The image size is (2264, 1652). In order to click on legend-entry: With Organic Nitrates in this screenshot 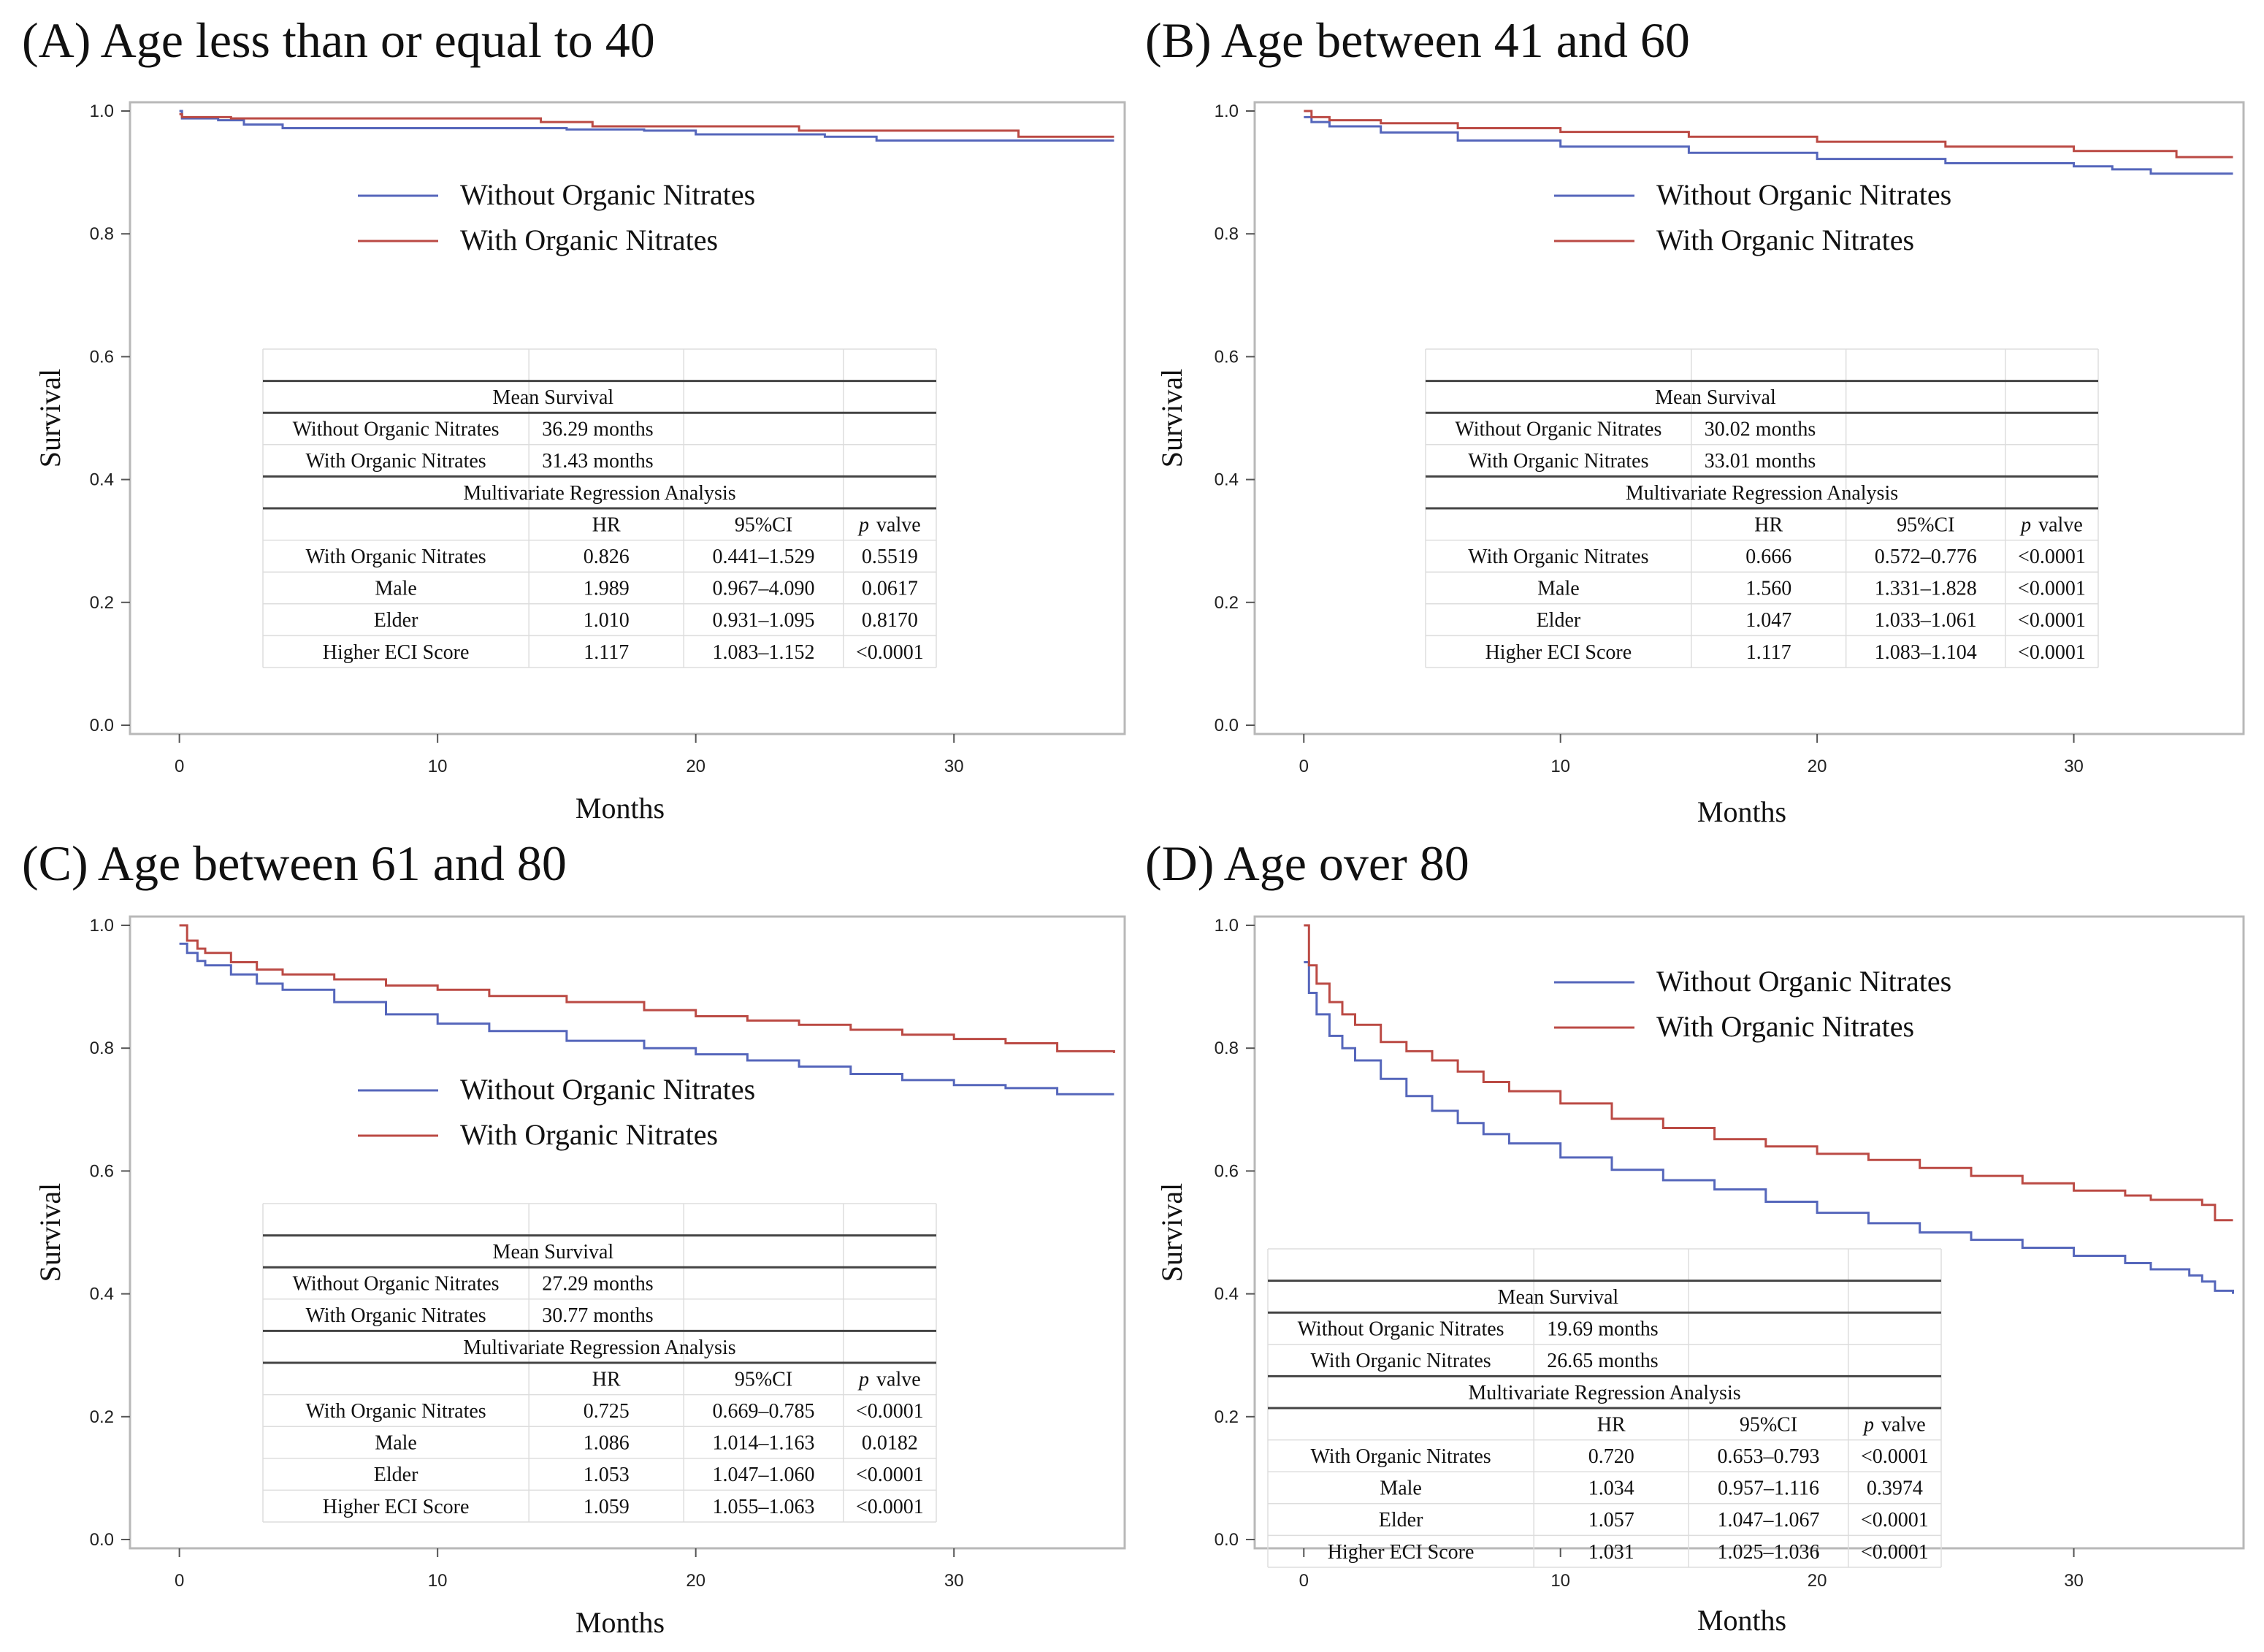, I will do `click(589, 239)`.